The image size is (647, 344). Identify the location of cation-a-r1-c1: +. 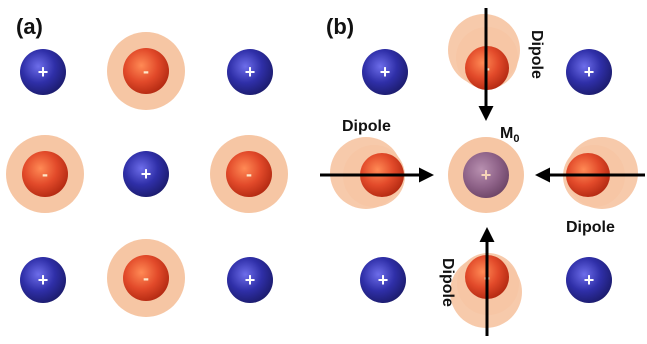
(43, 72).